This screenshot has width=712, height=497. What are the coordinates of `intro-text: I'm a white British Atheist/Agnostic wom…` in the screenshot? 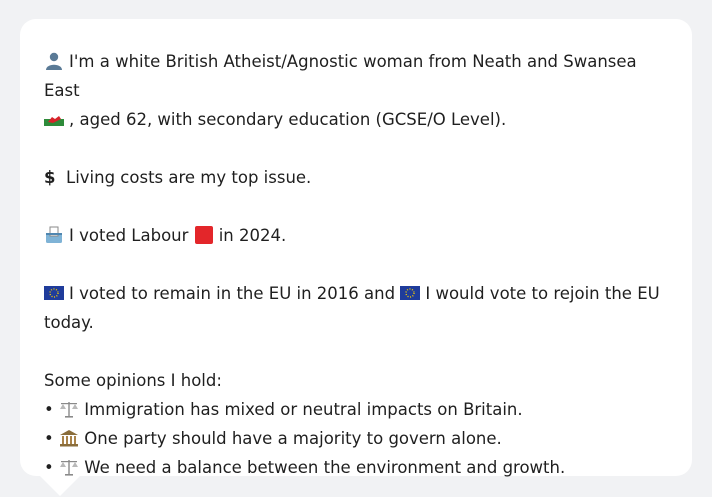 It's located at (340, 76).